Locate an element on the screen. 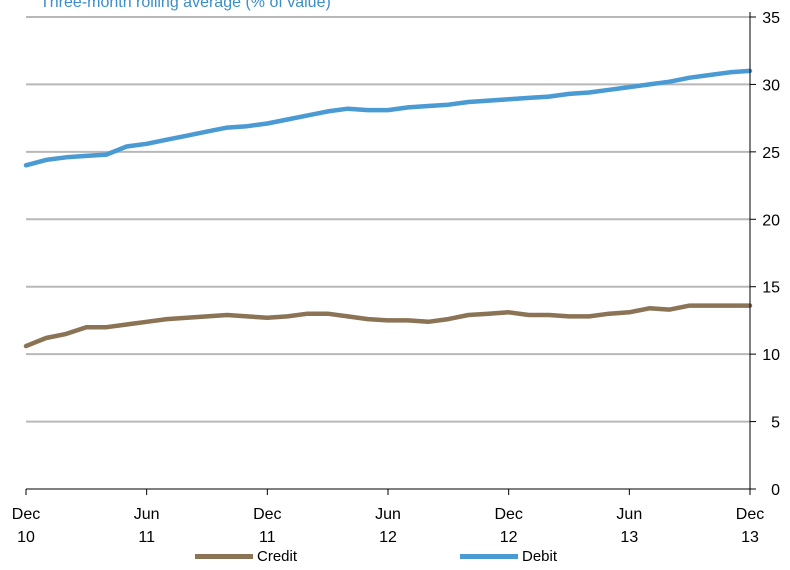  x-axis-ticks: Dec 10 Jun 11 Dec 11 Jun 12 Dec 12 Jun 13 Dec 13 is located at coordinates (388, 517).